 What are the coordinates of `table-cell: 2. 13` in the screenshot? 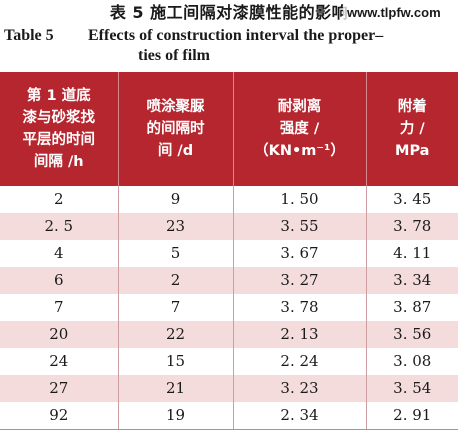 It's located at (299, 334).